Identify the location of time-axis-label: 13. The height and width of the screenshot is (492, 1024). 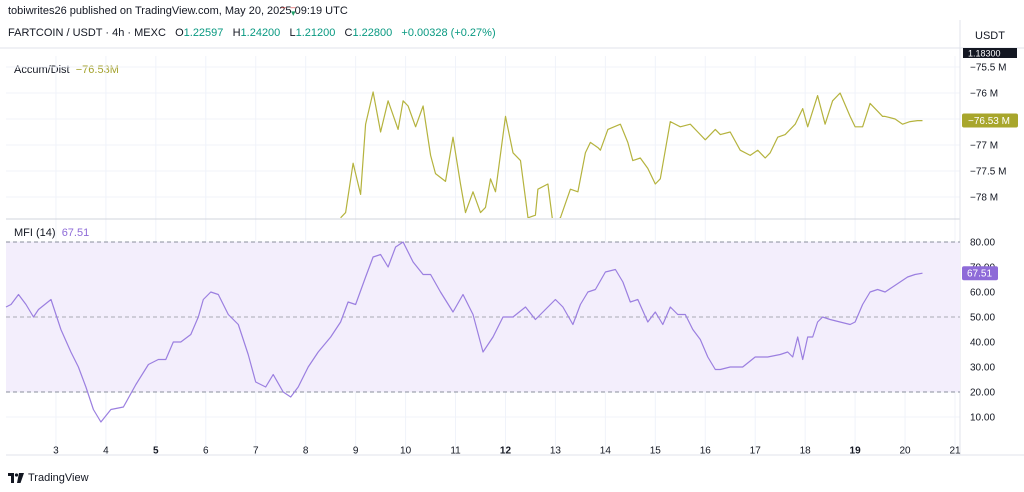
(556, 450).